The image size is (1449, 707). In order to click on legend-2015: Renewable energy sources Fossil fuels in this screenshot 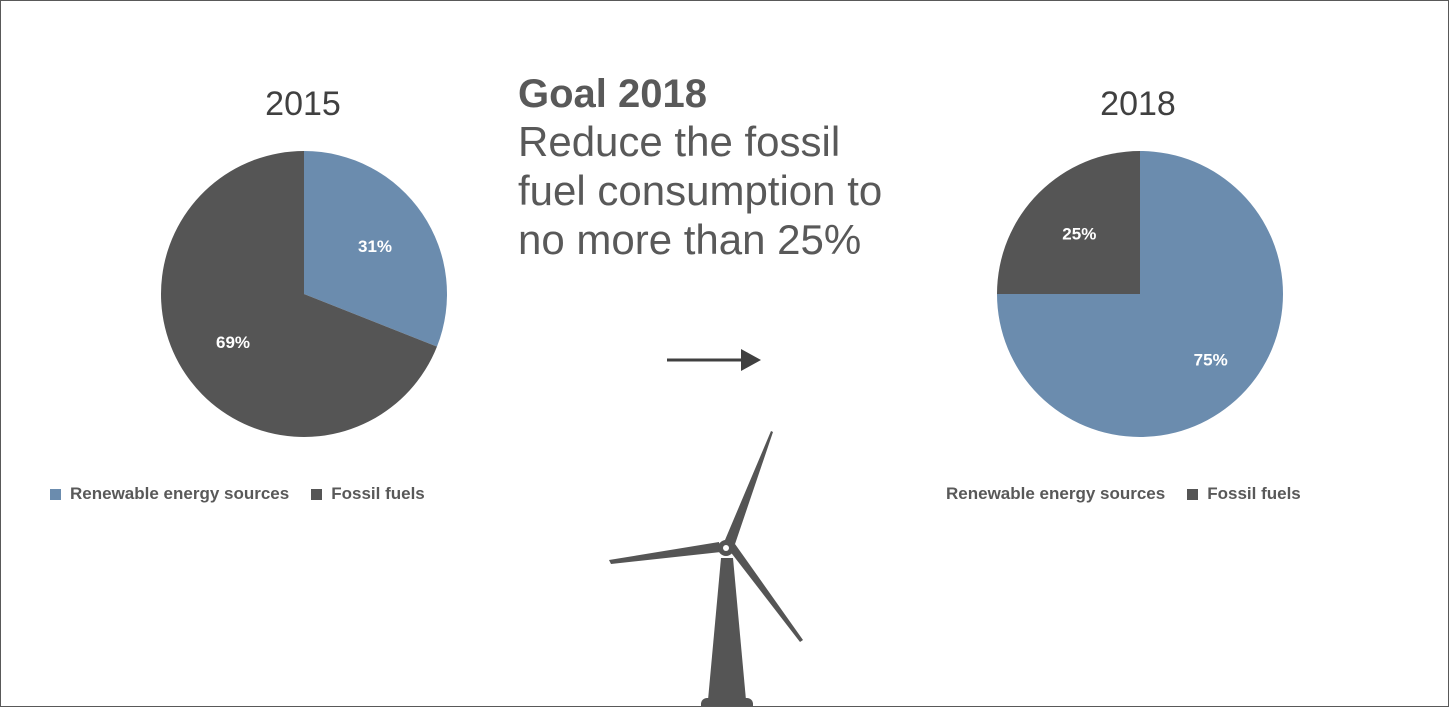, I will do `click(237, 494)`.